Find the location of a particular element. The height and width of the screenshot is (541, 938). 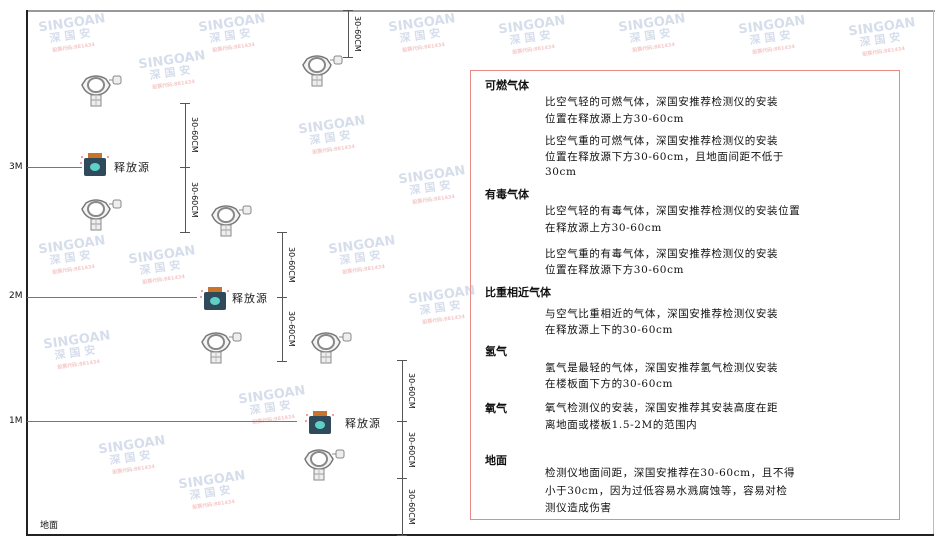

level-3m: 3M is located at coordinates (16, 167).